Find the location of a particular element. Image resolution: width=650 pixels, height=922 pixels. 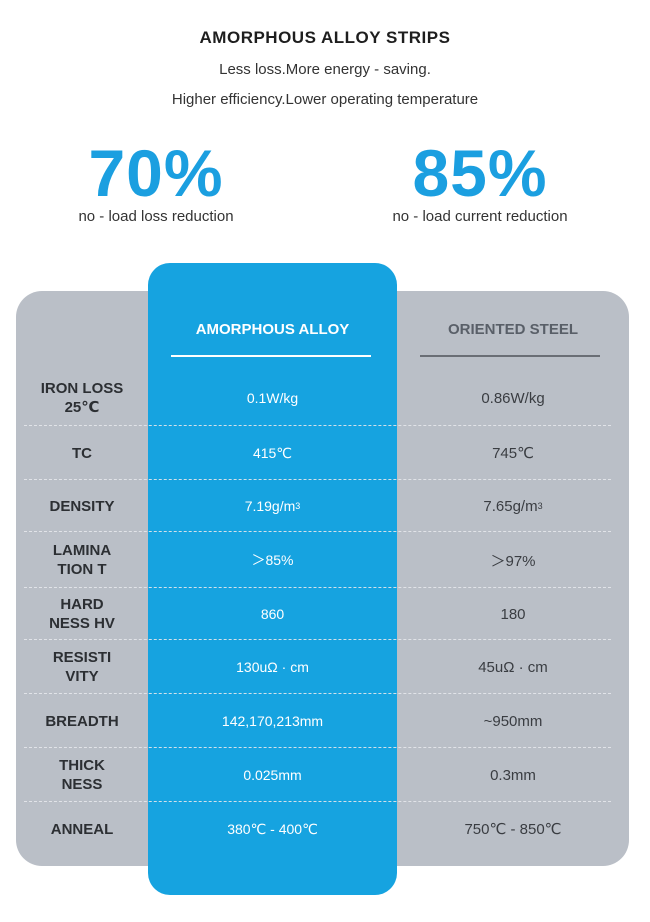

oriented-value: 0.3mm is located at coordinates (513, 775).